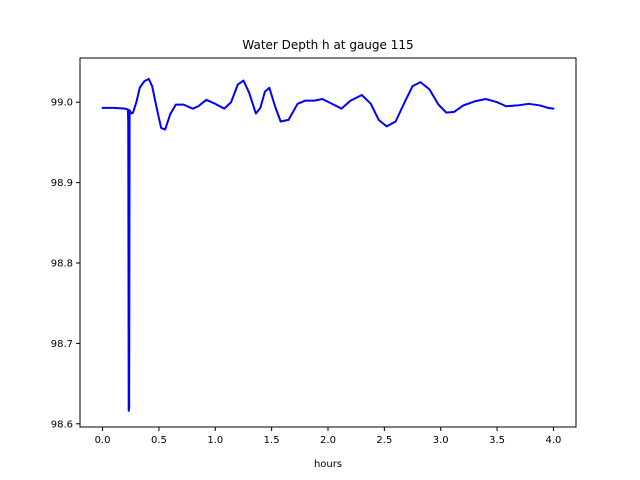 The width and height of the screenshot is (640, 480). Describe the element at coordinates (327, 45) in the screenshot. I see `chart-title: Water Depth h at gauge 115` at that location.